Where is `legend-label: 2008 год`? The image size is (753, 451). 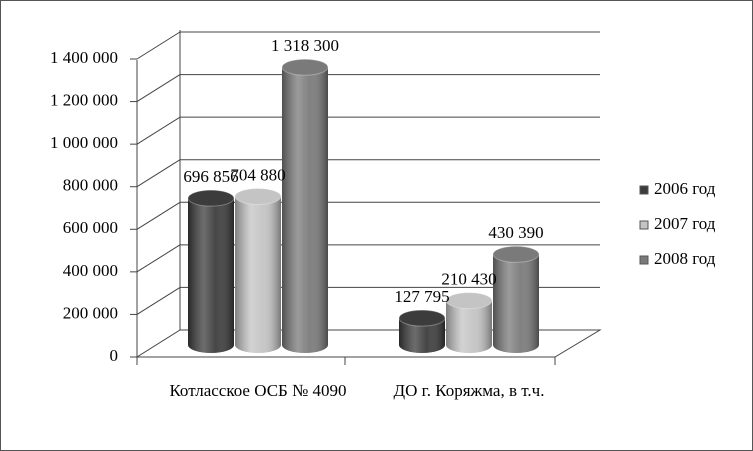 legend-label: 2008 год is located at coordinates (685, 258).